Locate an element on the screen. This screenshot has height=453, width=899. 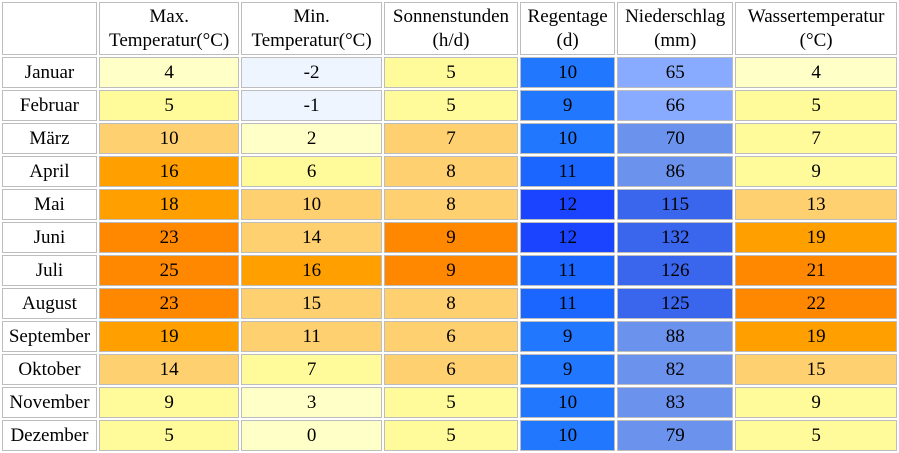
water-temperature-cell: 9 is located at coordinates (816, 171).